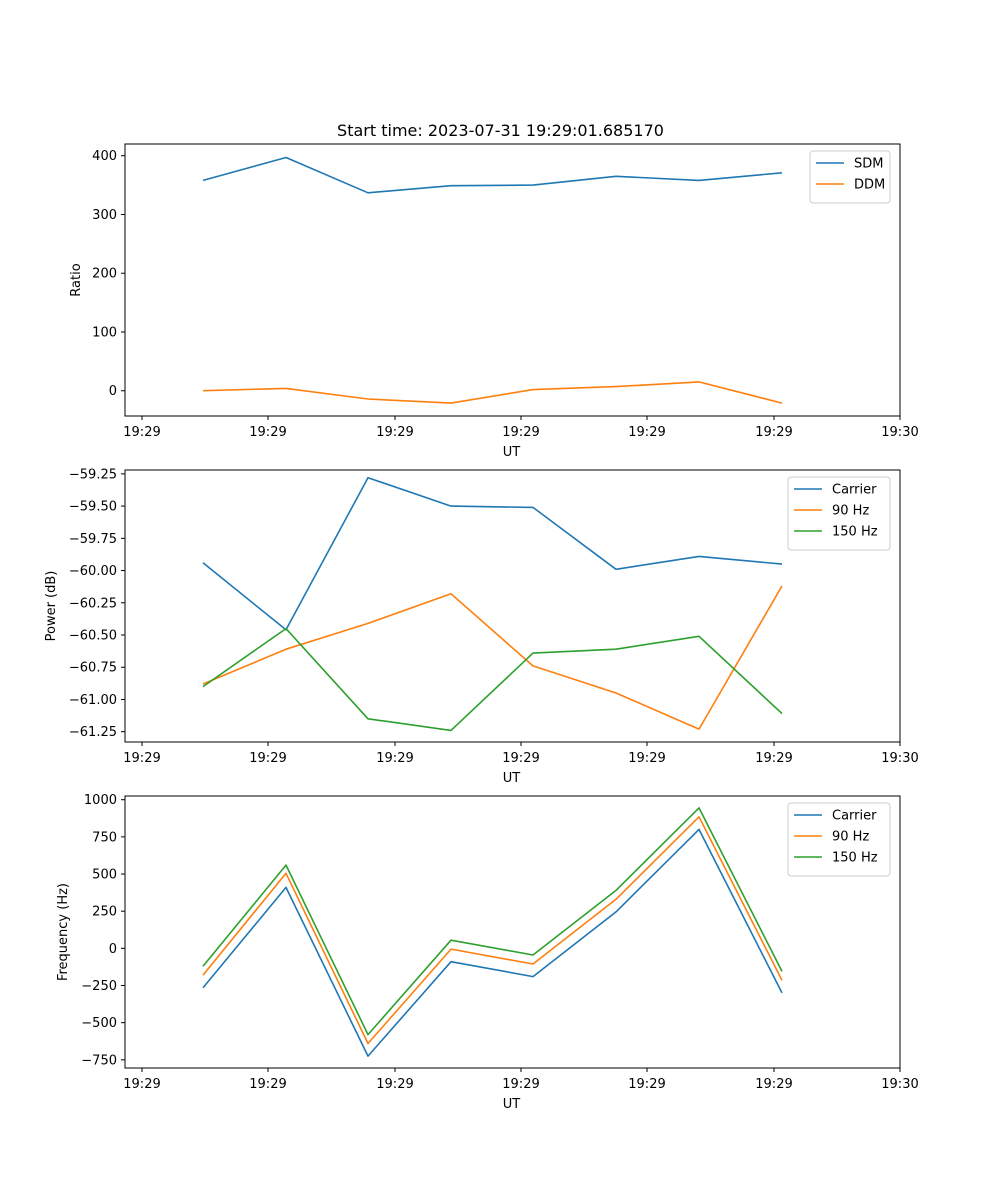 This screenshot has height=1200, width=1000. What do you see at coordinates (51, 606) in the screenshot?
I see `y-axis-label: Power (dB)` at bounding box center [51, 606].